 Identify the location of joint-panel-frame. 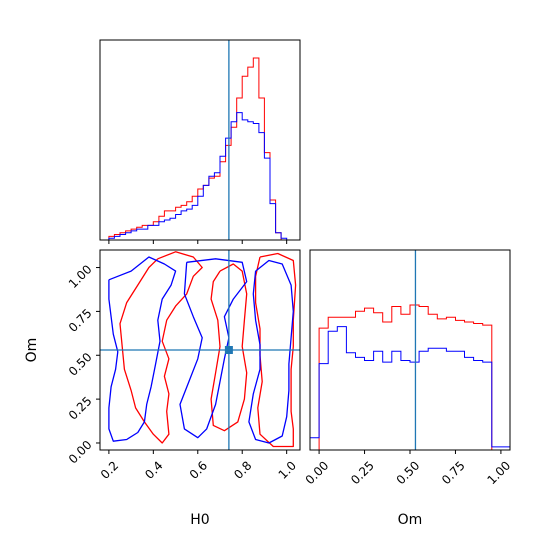
(200, 350).